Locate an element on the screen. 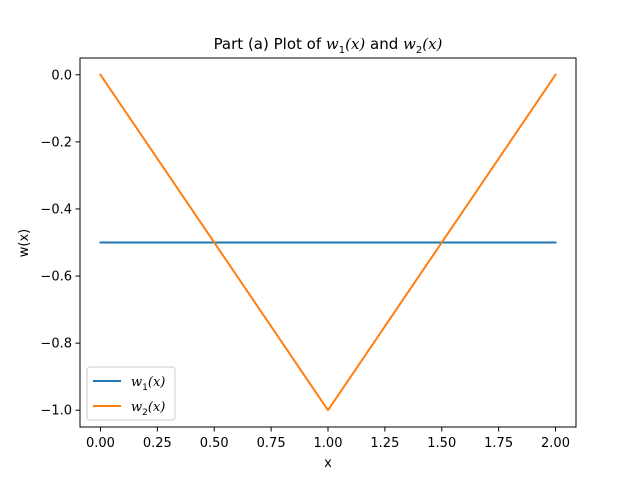 The height and width of the screenshot is (480, 640). y-axis-label: w(x) is located at coordinates (24, 243).